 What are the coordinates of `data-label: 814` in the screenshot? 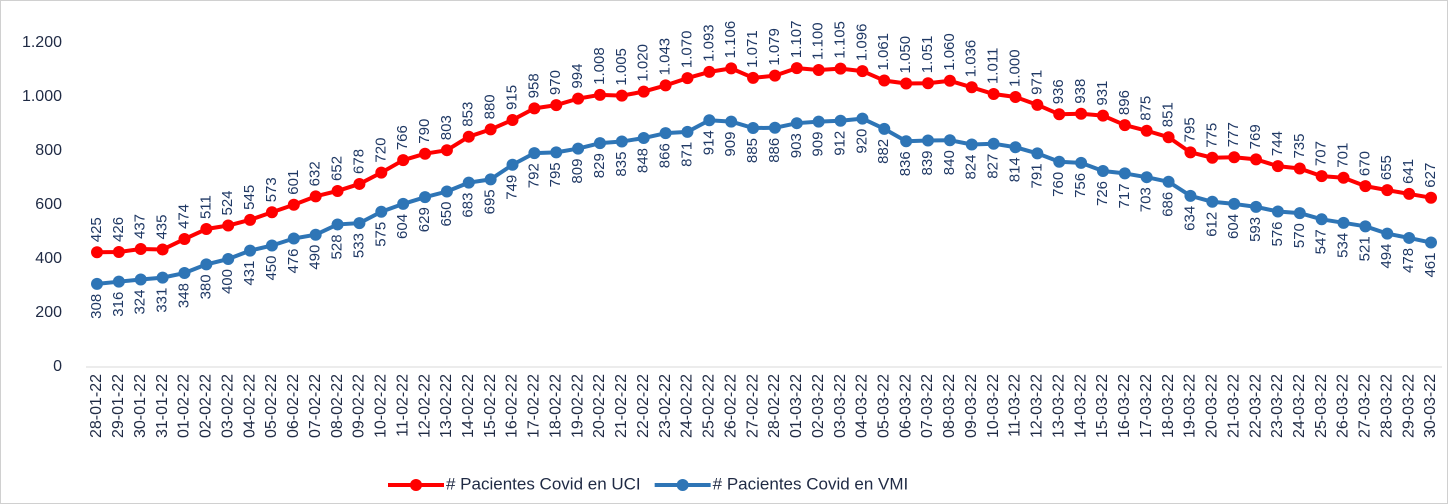 It's located at (1014, 169).